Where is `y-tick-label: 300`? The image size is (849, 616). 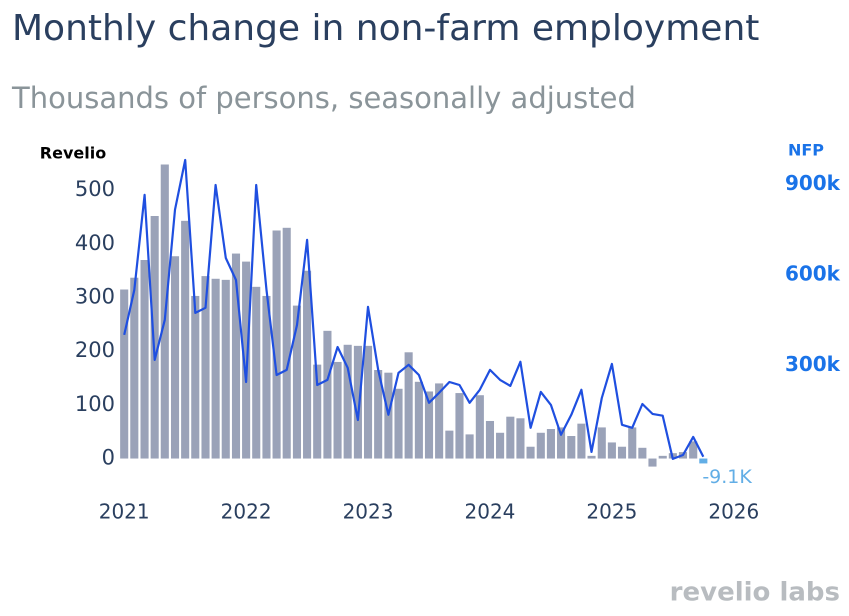 y-tick-label: 300 is located at coordinates (95, 297).